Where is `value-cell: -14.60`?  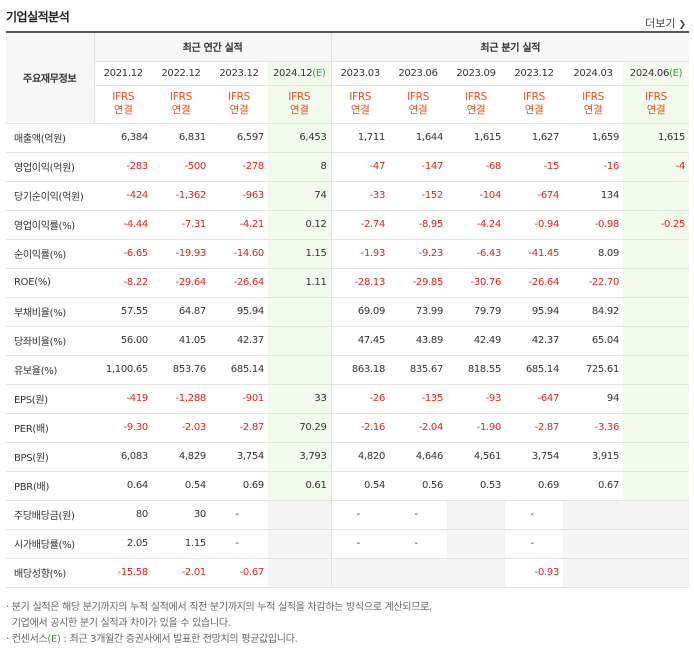 value-cell: -14.60 is located at coordinates (239, 254).